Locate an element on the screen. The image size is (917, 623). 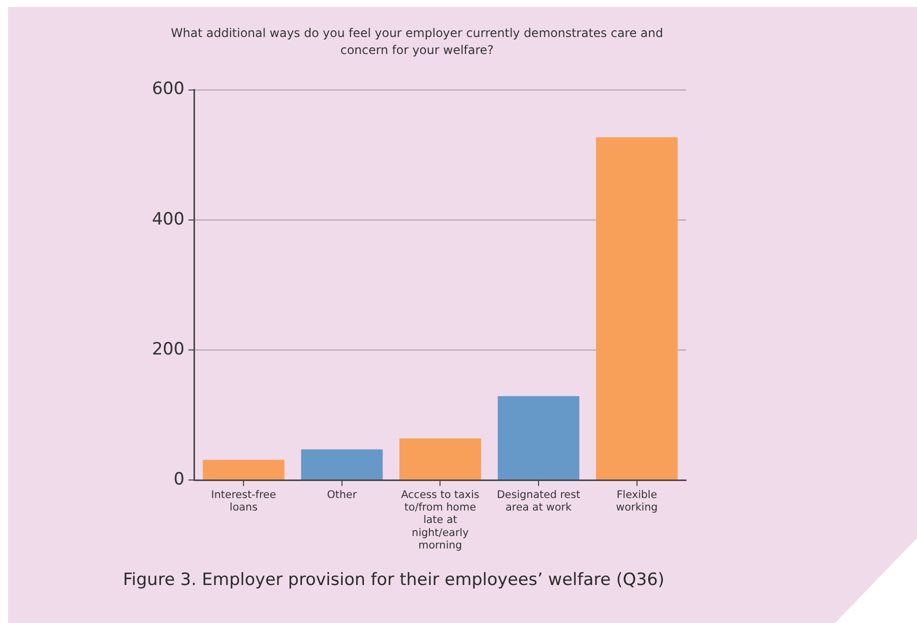
x-tick-label: Designated rest area at work is located at coordinates (538, 501).